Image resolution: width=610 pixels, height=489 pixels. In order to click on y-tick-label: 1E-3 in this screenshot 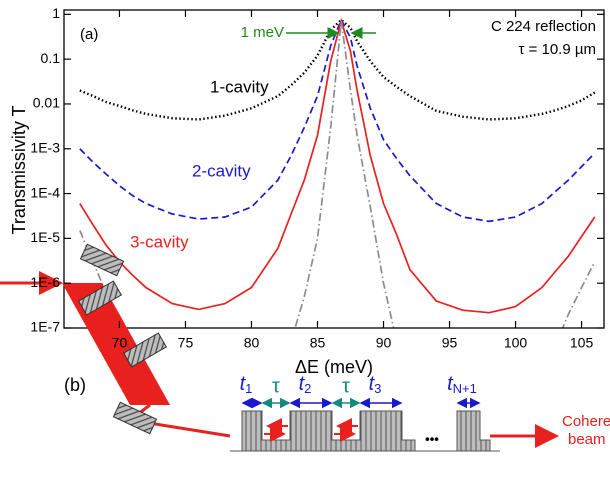, I will do `click(45, 147)`.